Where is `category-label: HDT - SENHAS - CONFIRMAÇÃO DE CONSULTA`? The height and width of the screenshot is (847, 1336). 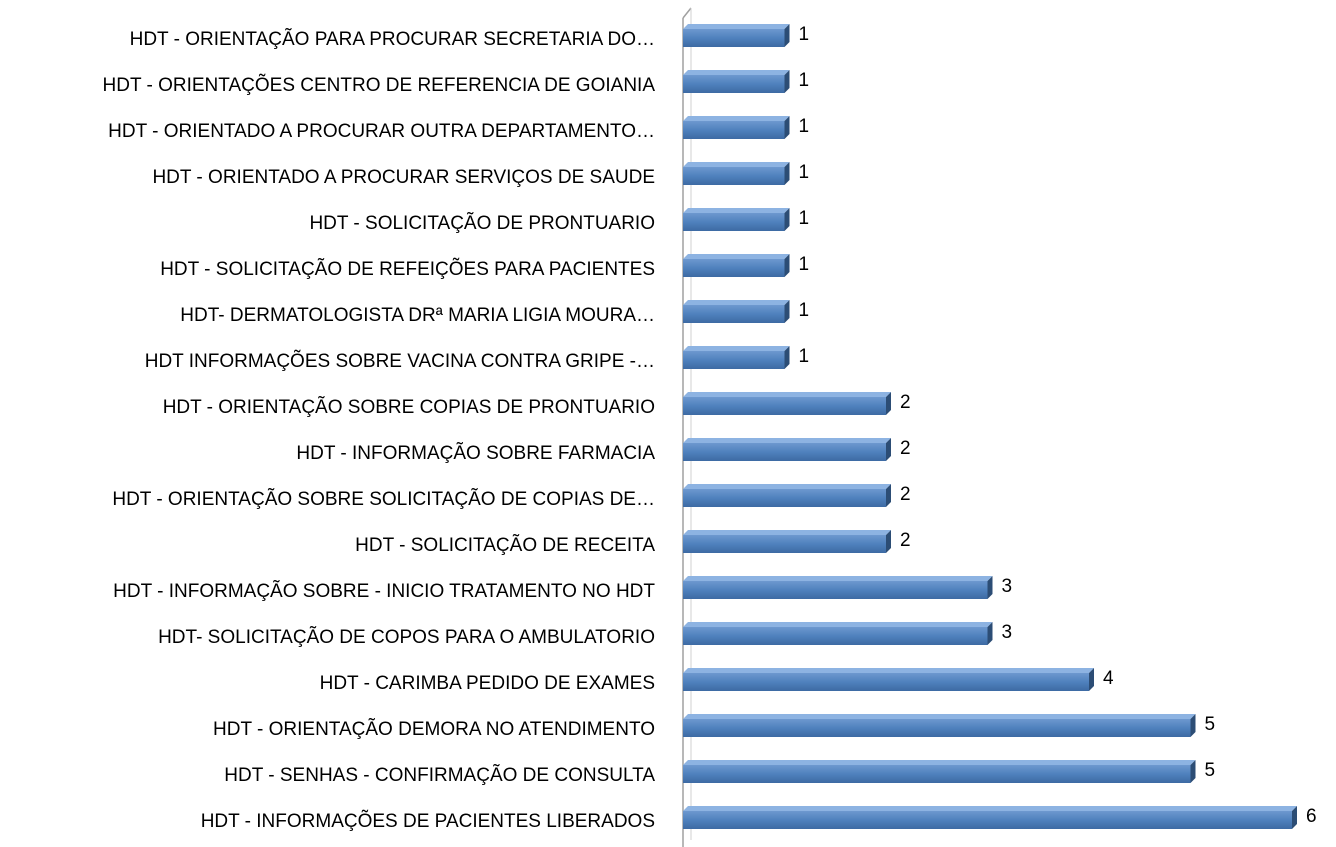
category-label: HDT - SENHAS - CONFIRMAÇÃO DE CONSULTA is located at coordinates (439, 775).